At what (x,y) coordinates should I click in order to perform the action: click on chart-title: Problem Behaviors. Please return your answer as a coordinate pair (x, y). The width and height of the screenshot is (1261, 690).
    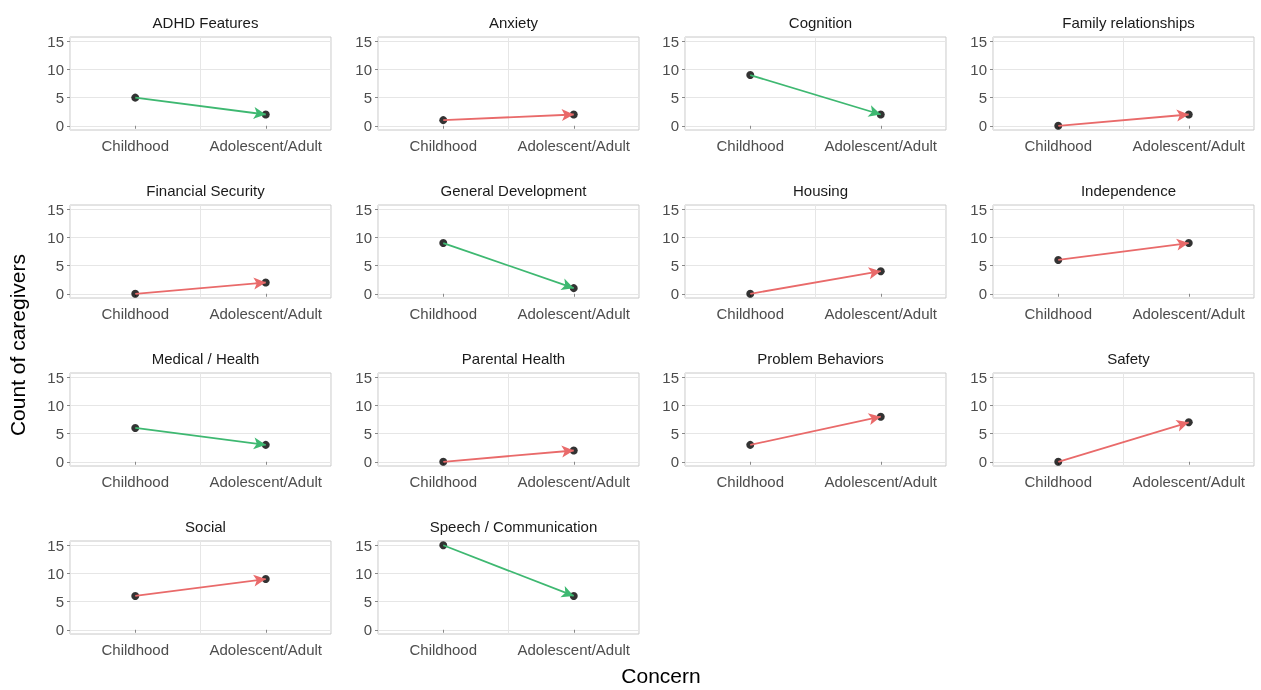
    Looking at the image, I should click on (821, 358).